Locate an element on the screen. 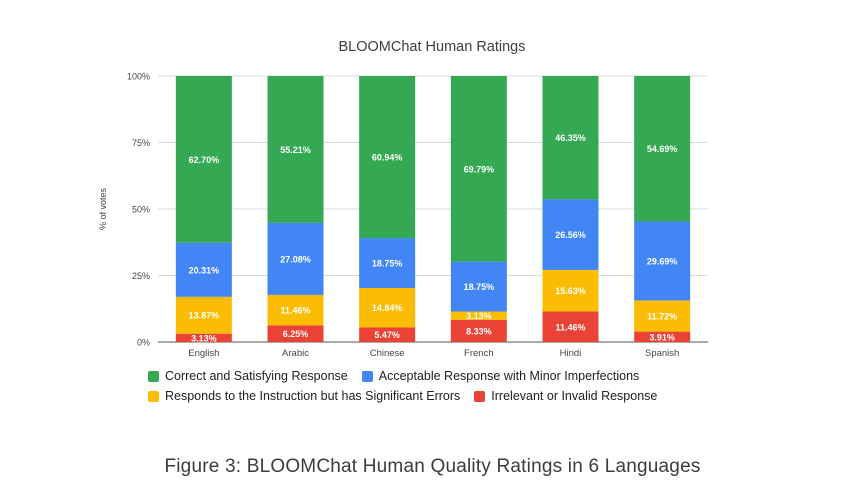 This screenshot has height=495, width=865. data-label: 11.72% is located at coordinates (662, 317).